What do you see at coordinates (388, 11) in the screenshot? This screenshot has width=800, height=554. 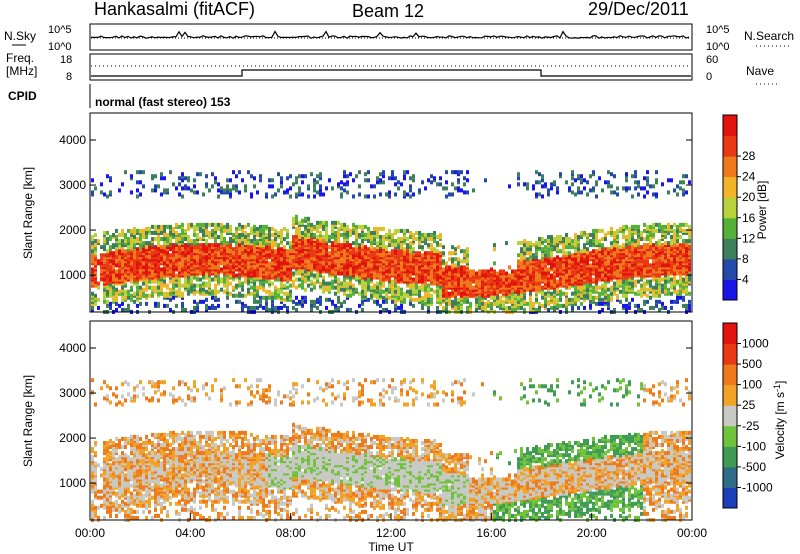 I see `beam-label: Beam 12` at bounding box center [388, 11].